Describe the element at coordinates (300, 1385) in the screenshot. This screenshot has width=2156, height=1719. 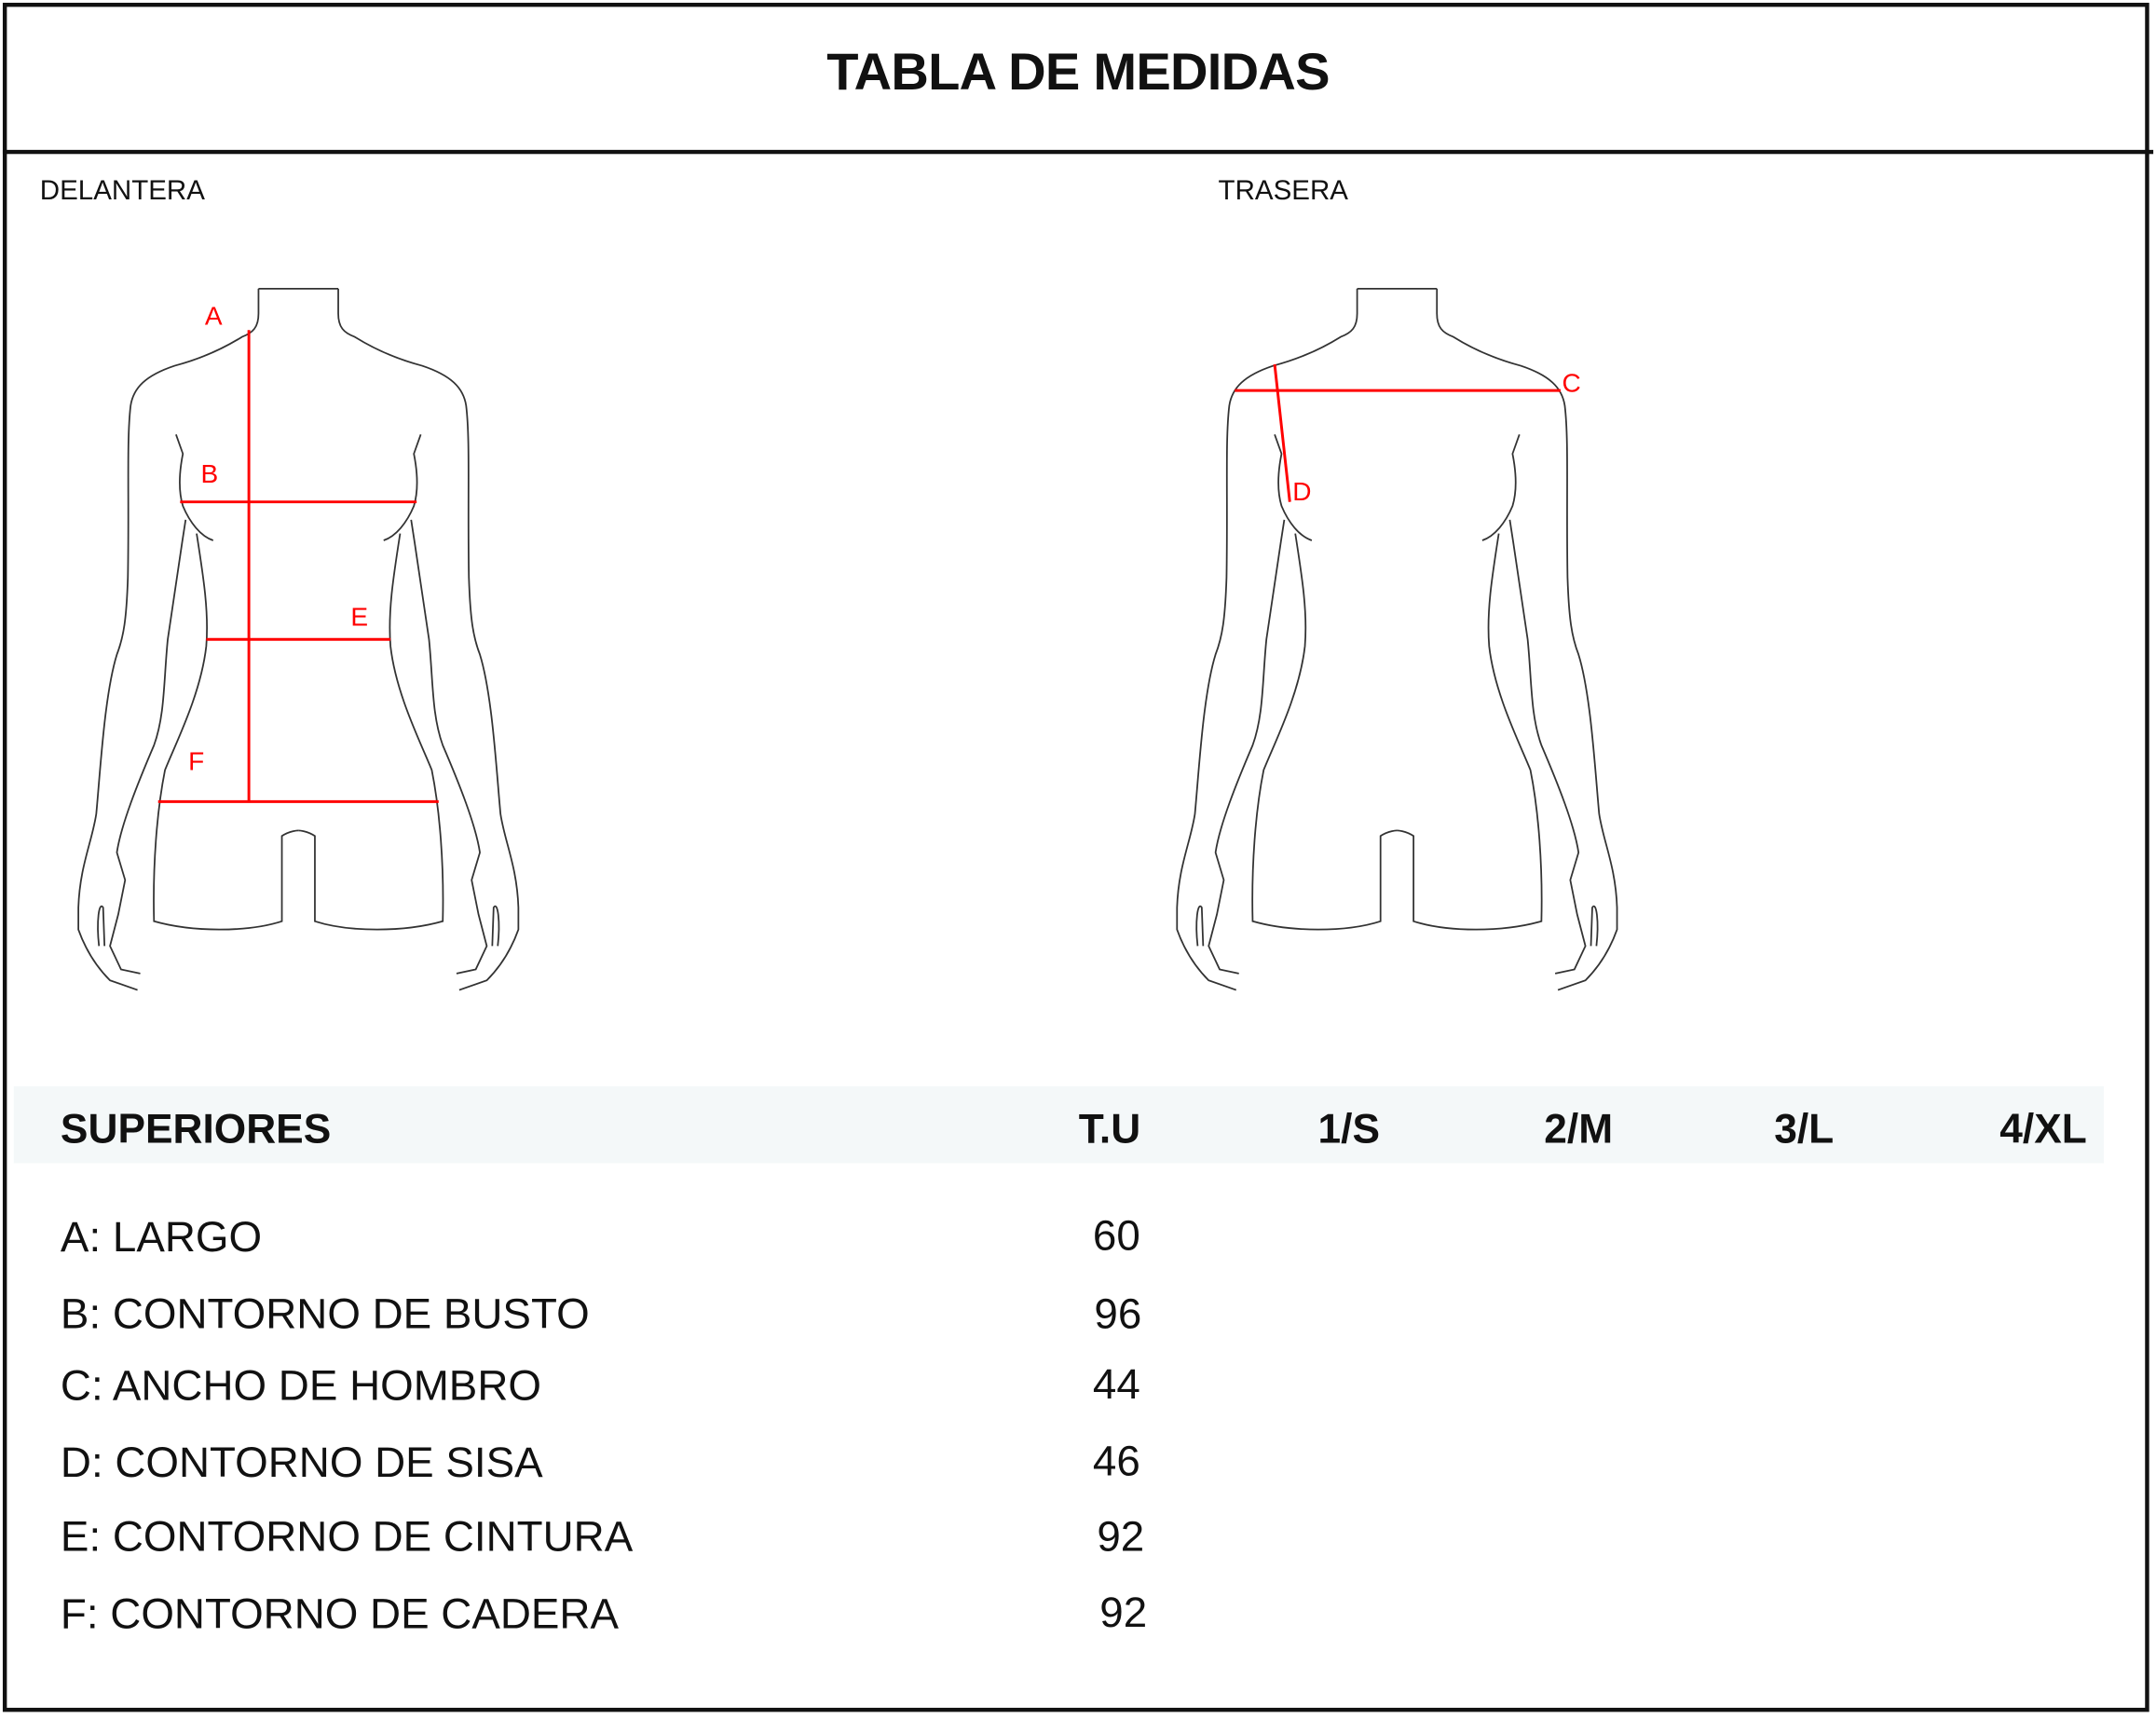
I see `row-label: C: ANCHO DE HOMBRO` at that location.